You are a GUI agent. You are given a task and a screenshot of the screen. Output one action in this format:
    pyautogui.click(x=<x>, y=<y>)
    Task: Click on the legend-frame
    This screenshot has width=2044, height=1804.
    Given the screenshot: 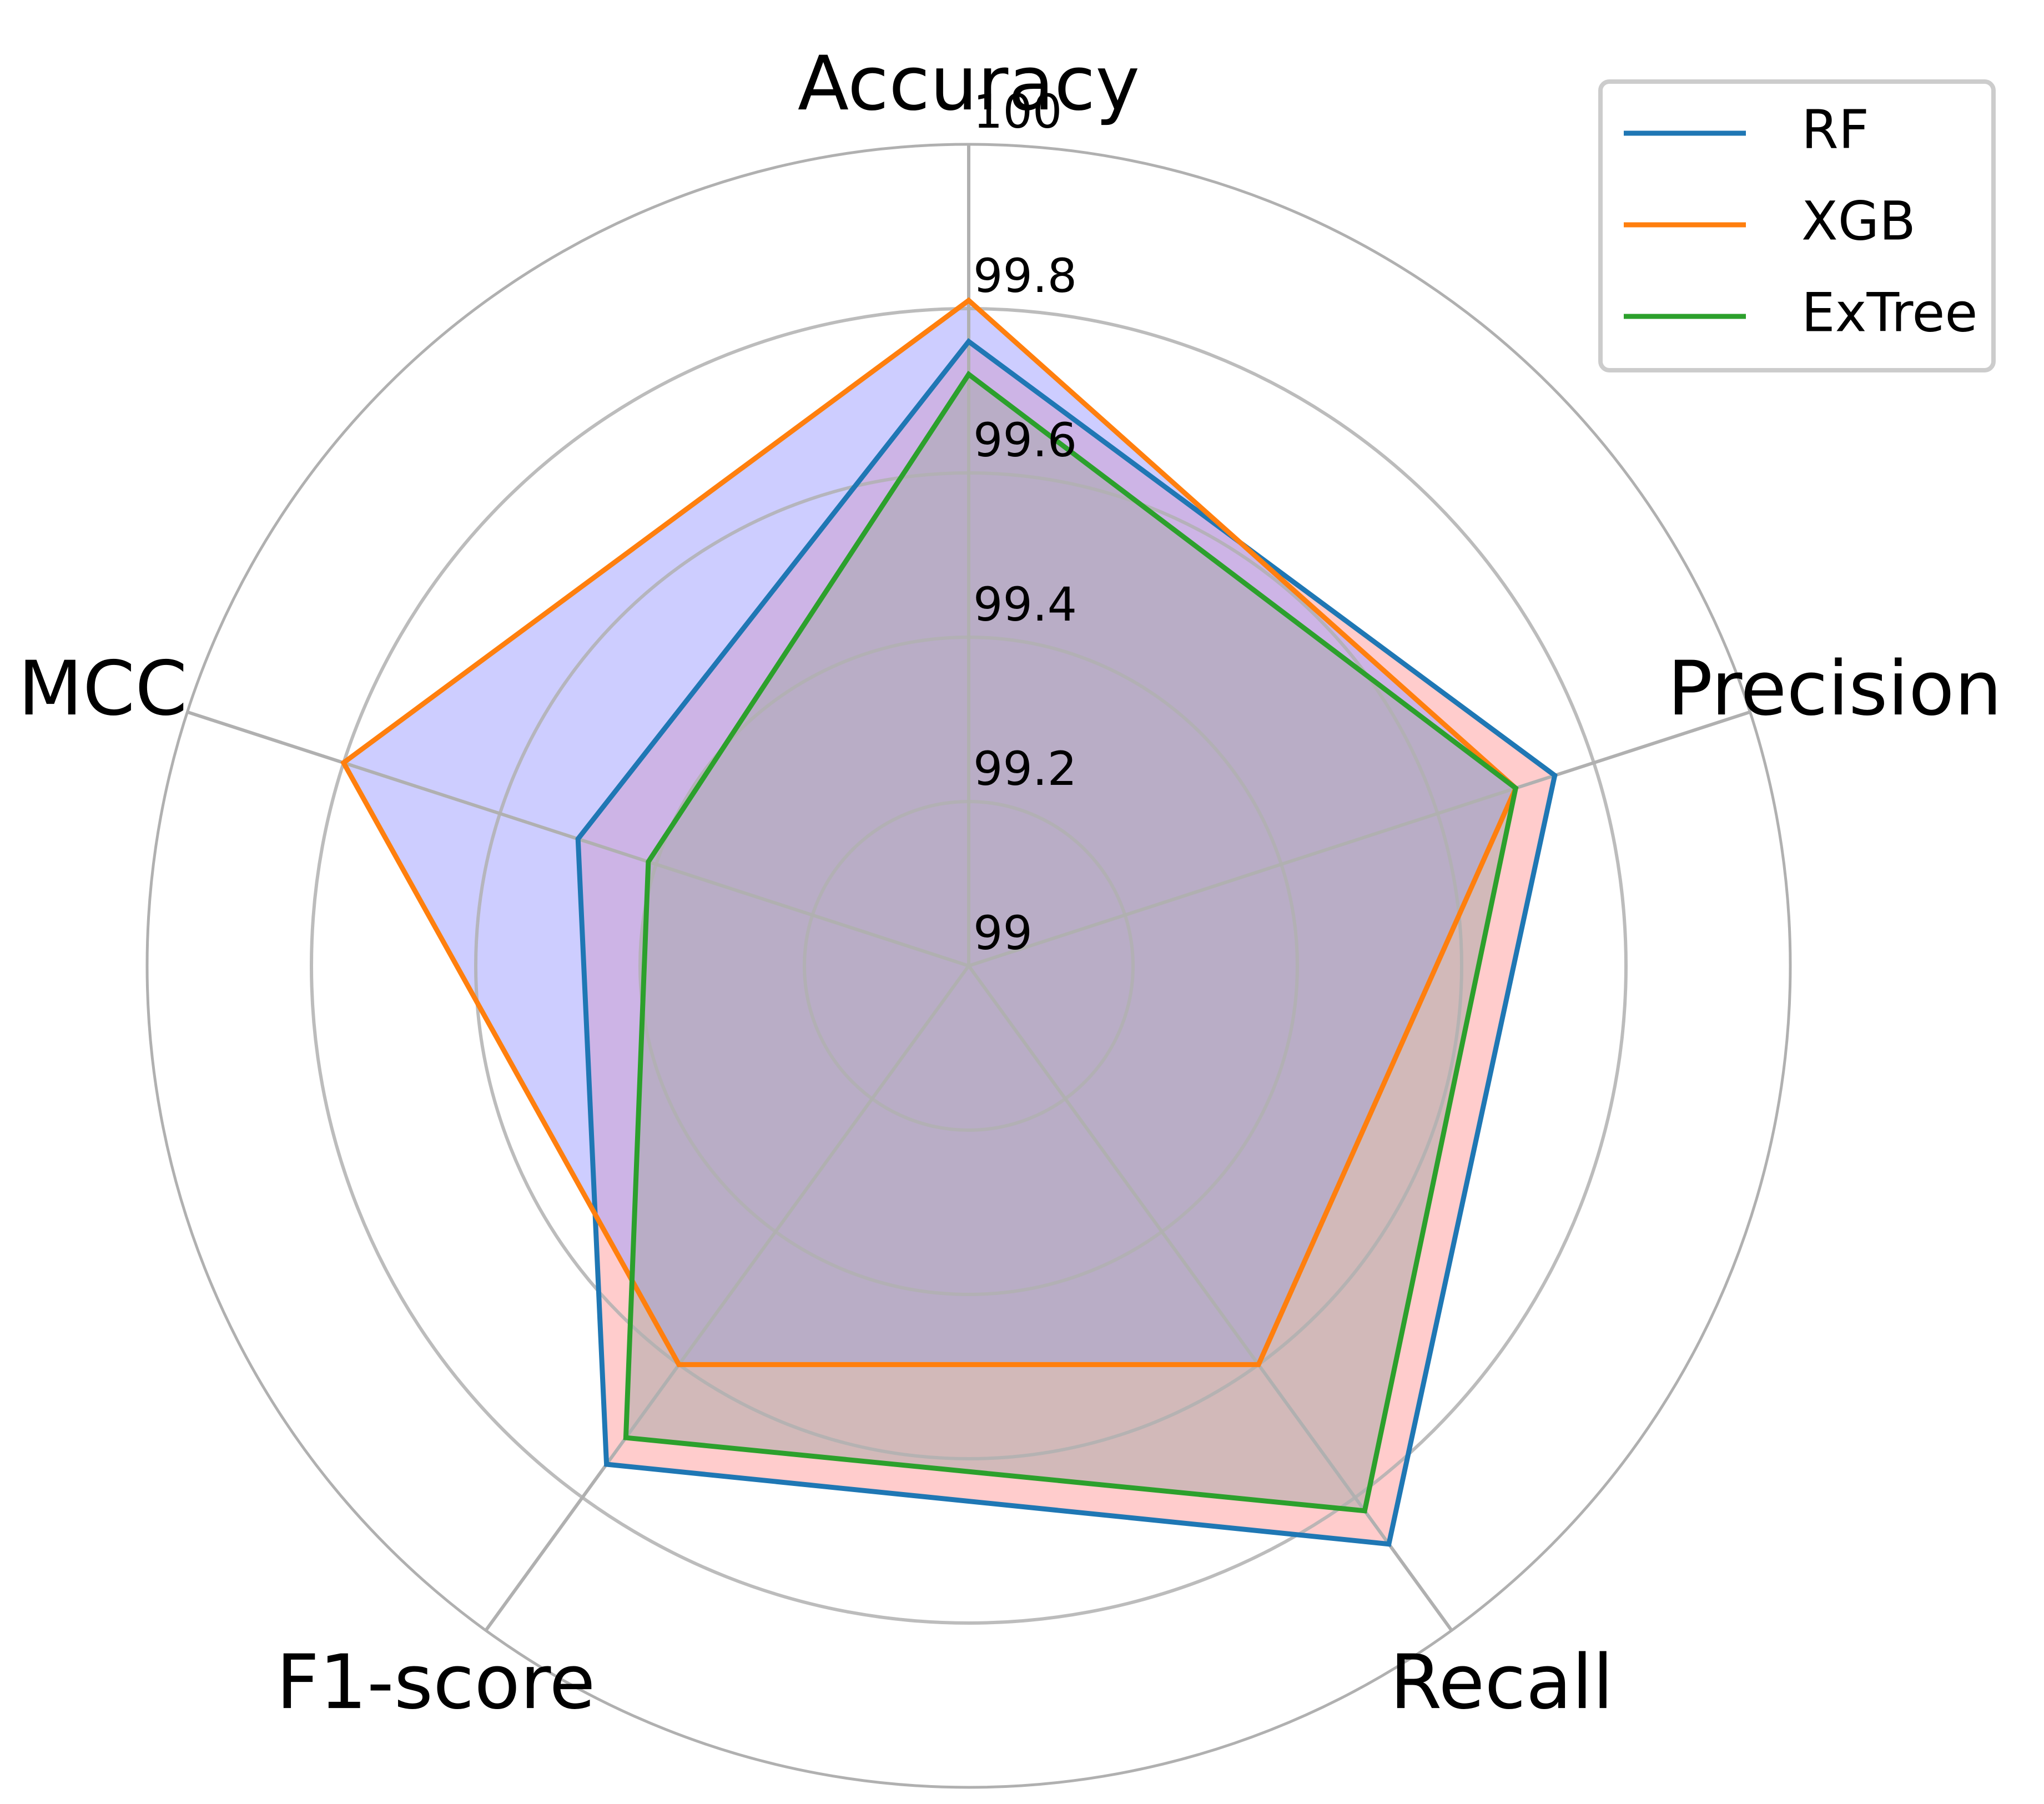 What is the action you would take?
    pyautogui.click(x=1797, y=225)
    